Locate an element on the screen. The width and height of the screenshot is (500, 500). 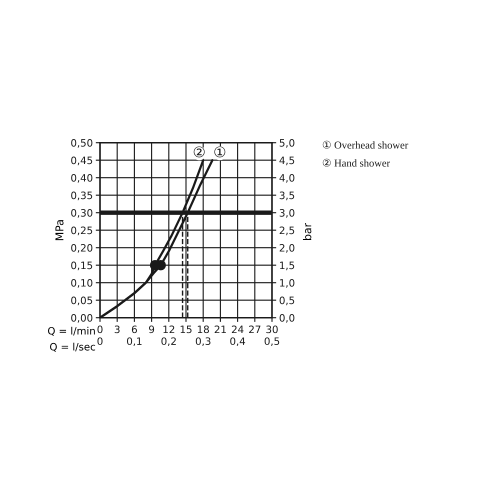
x-tick-label: 27 is located at coordinates (254, 330).